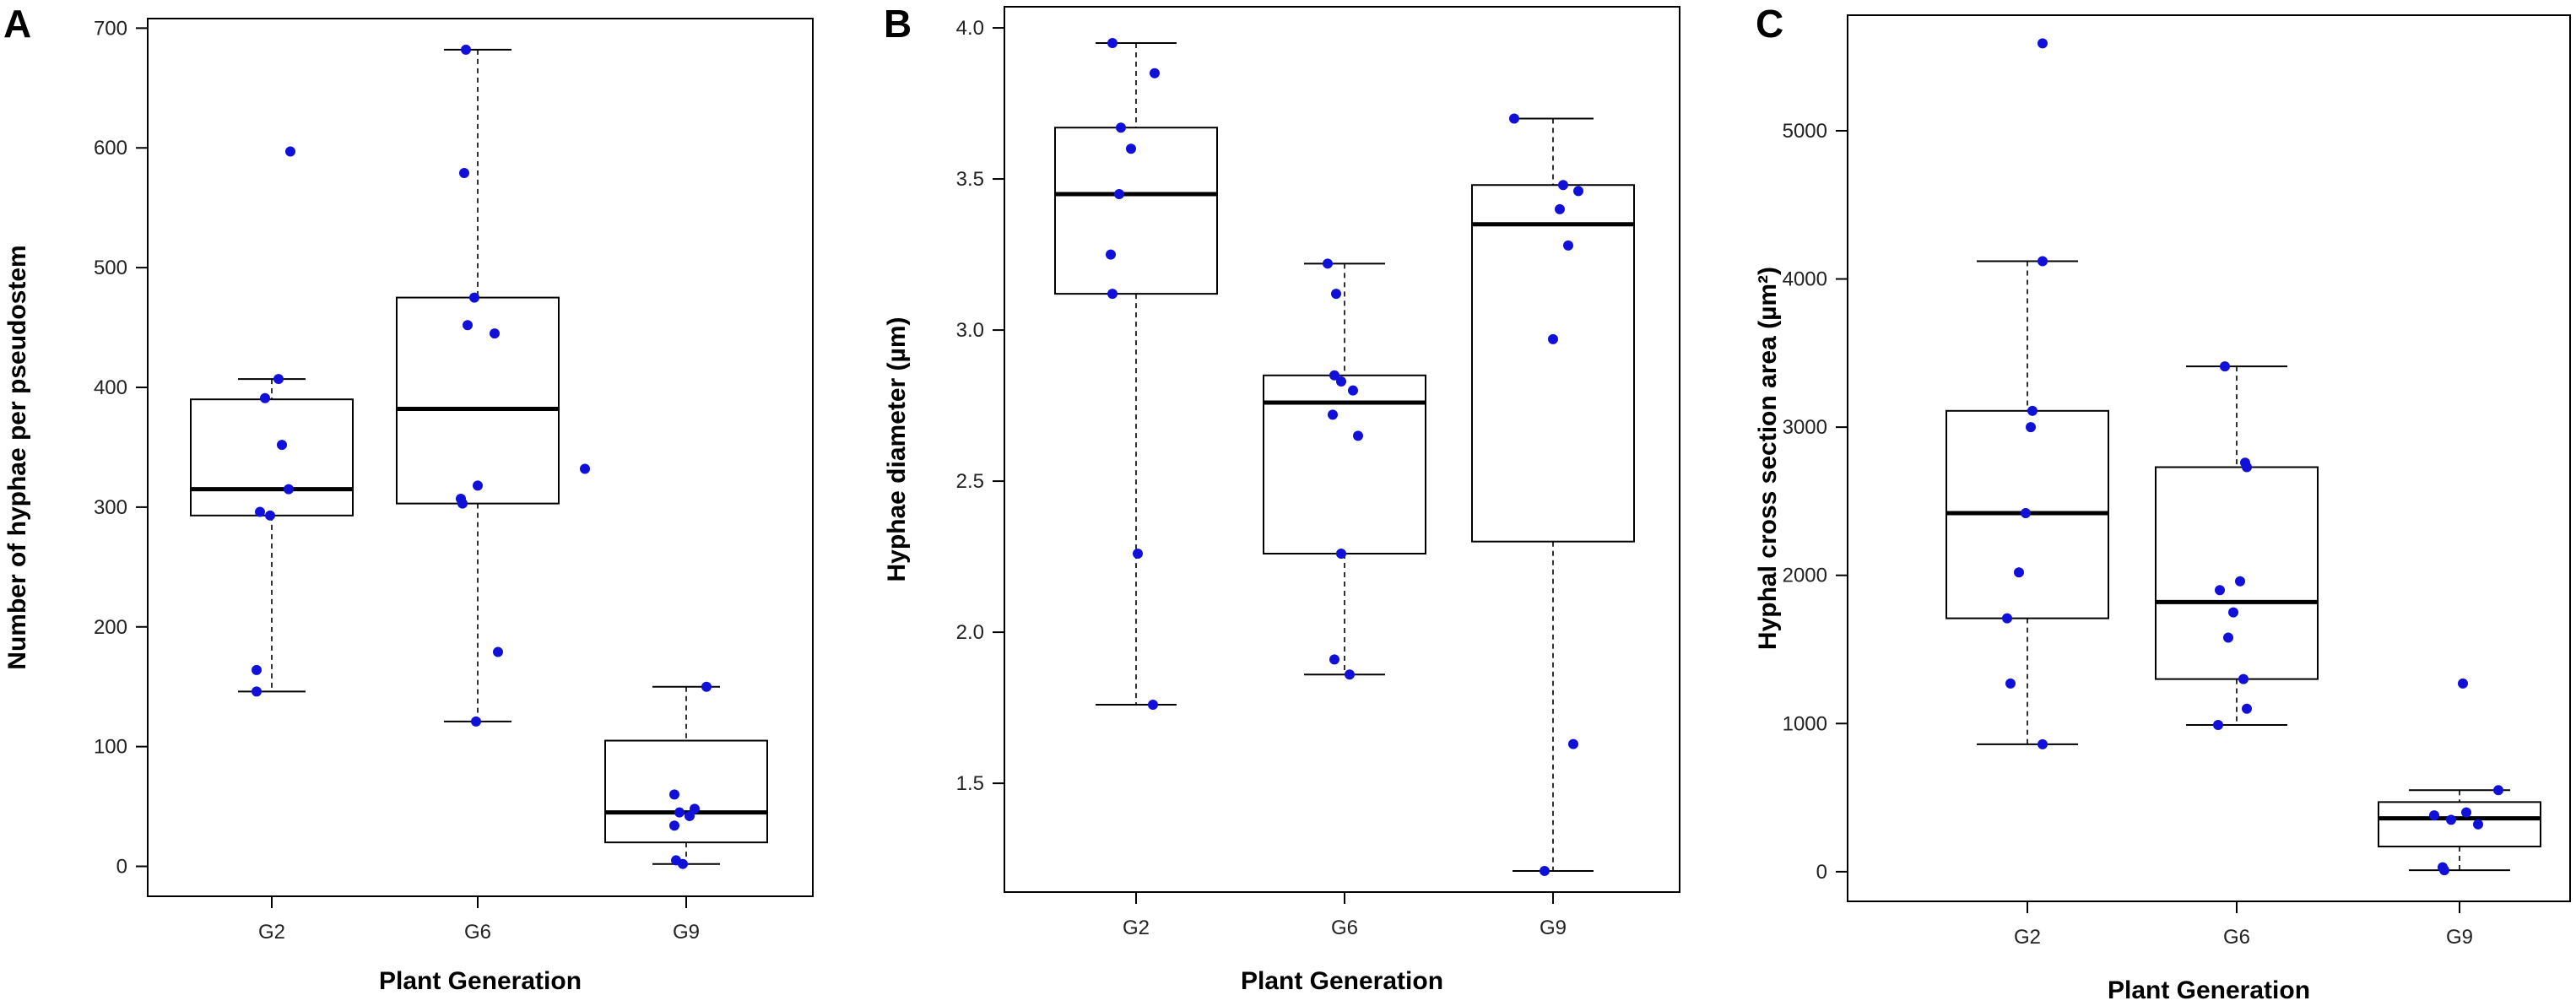 The image size is (2576, 1006). What do you see at coordinates (110, 387) in the screenshot?
I see `y-tick-label: 400` at bounding box center [110, 387].